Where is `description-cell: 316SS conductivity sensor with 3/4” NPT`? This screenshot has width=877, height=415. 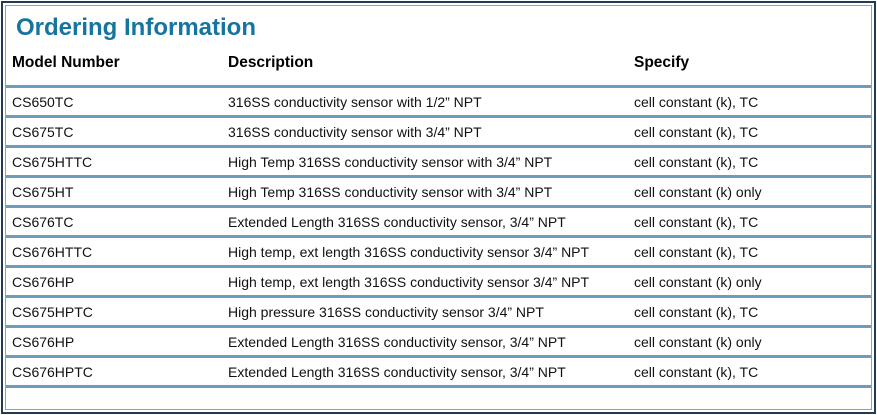
description-cell: 316SS conductivity sensor with 3/4” NPT is located at coordinates (431, 132).